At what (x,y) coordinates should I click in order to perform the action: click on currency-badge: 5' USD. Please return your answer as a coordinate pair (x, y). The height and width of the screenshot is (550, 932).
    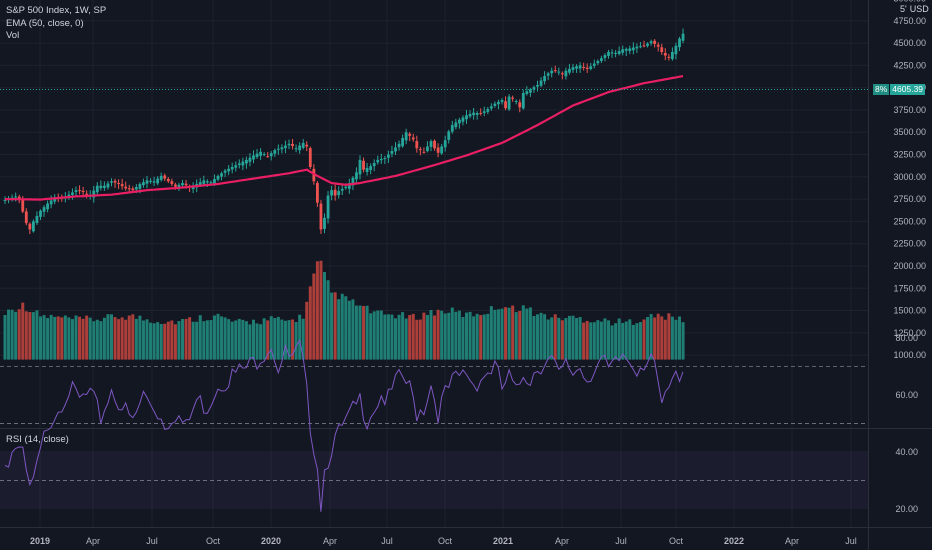
    Looking at the image, I should click on (914, 9).